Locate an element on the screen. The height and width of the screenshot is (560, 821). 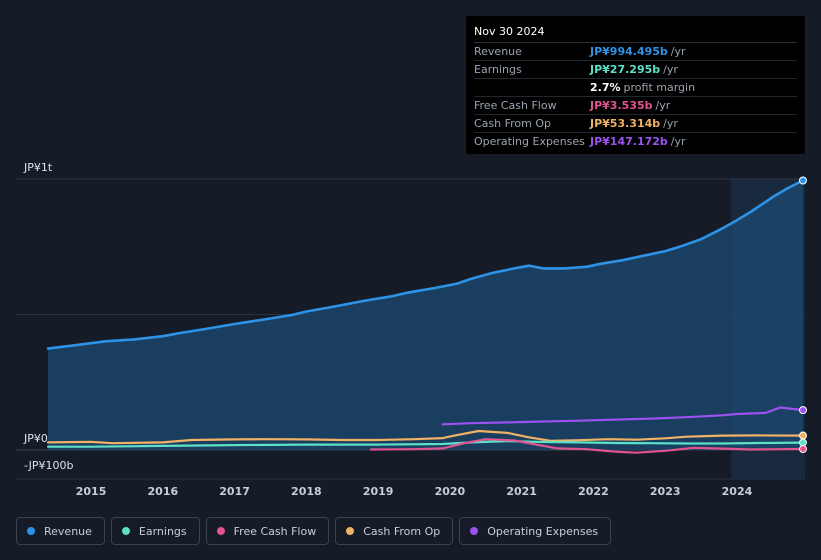
tooltip-label: Free Cash Flow is located at coordinates (515, 105).